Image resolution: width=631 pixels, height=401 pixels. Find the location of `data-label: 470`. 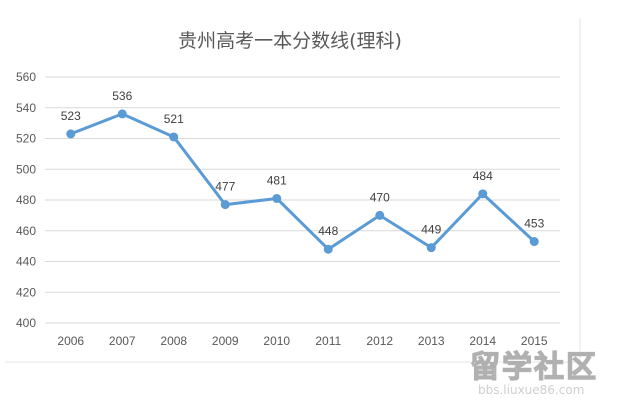

data-label: 470 is located at coordinates (380, 197).